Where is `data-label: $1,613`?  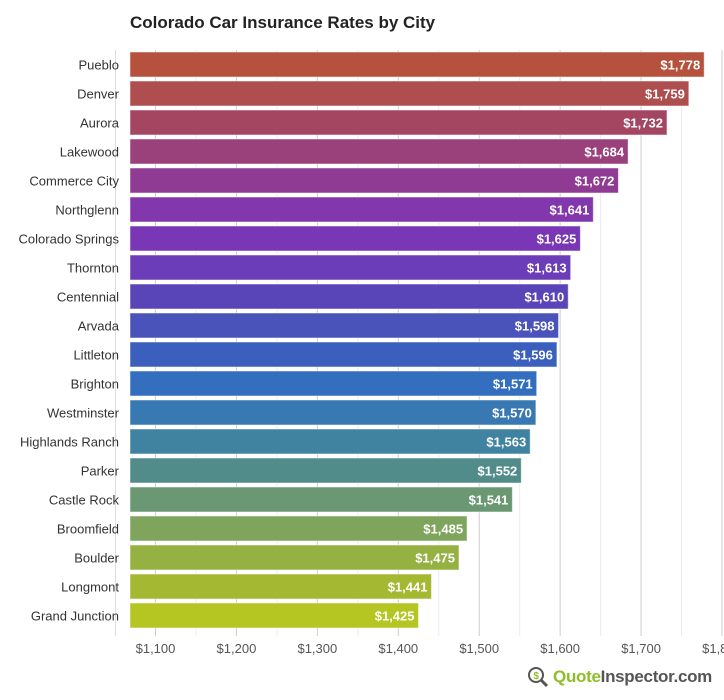 data-label: $1,613 is located at coordinates (547, 268).